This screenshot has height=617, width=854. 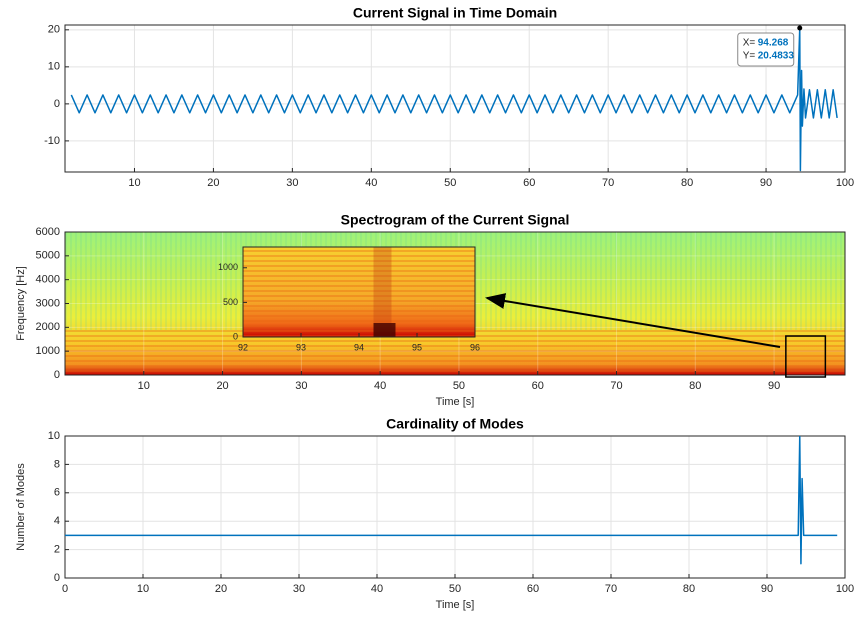 I want to click on datatip-marker, so click(x=800, y=28).